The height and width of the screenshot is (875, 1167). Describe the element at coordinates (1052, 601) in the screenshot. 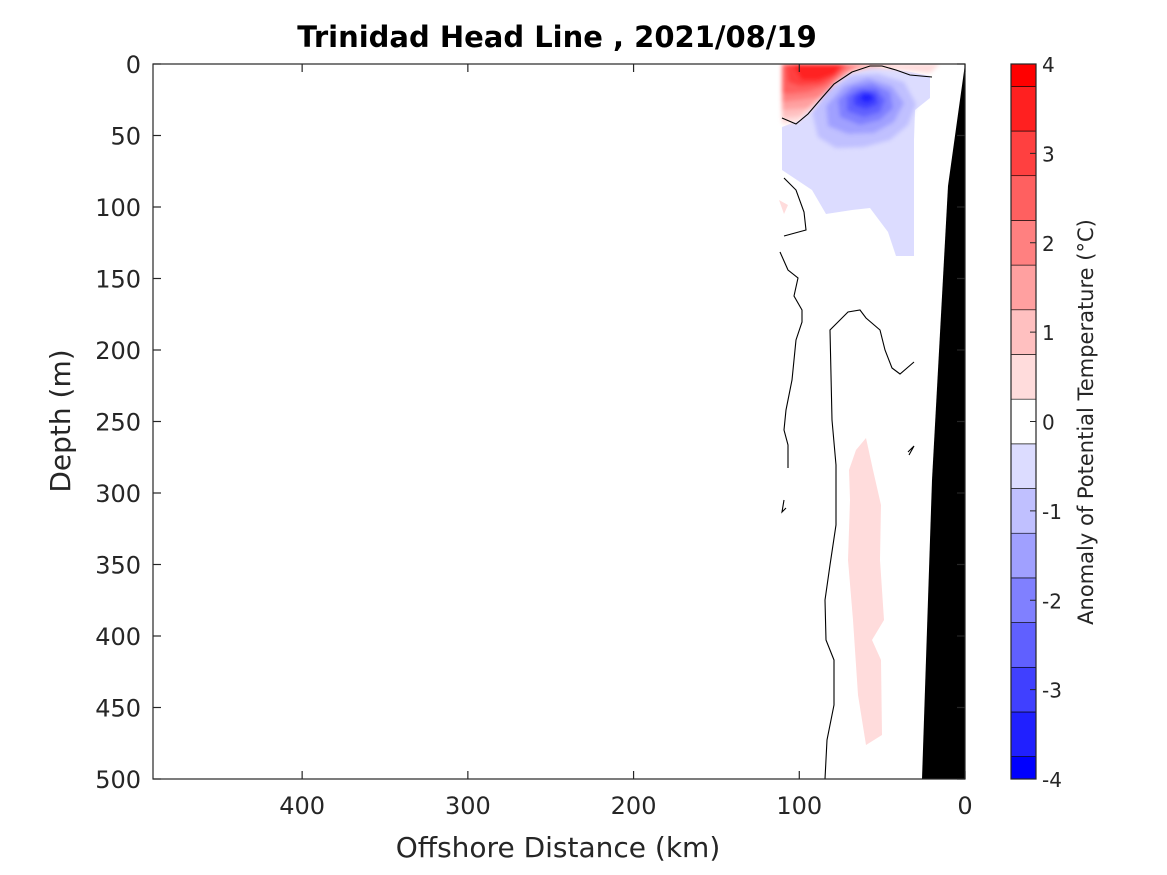

I see `colorbar-tick-label: -2` at that location.